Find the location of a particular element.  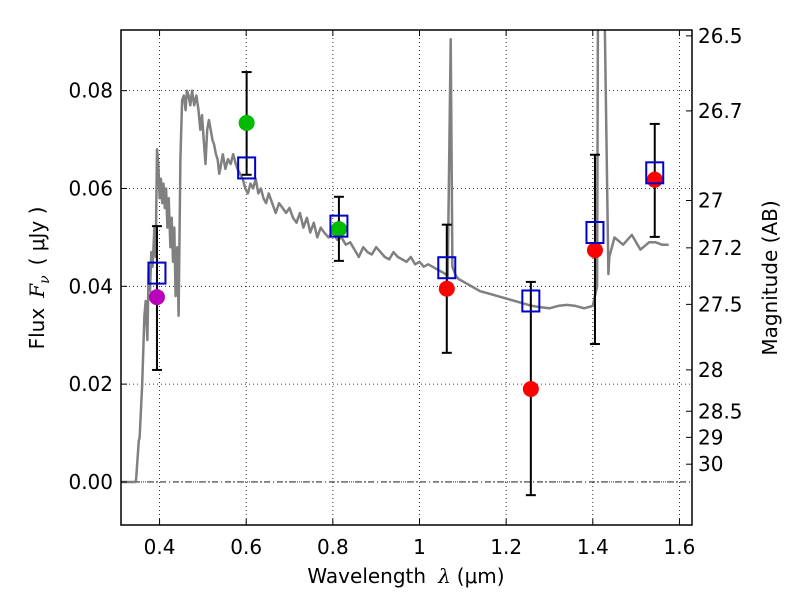

y2-tick-label: 26.7 is located at coordinates (720, 111).